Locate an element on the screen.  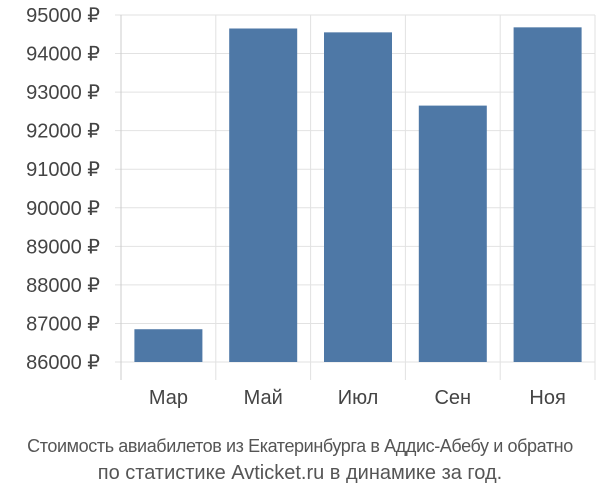
bar-Мар is located at coordinates (168, 345).